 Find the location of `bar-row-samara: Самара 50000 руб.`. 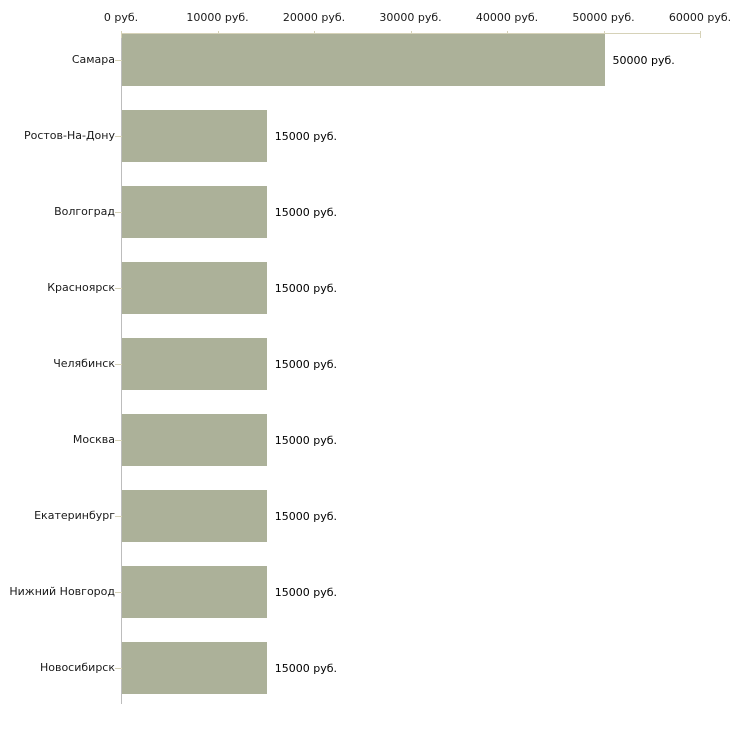

bar-row-samara: Самара 50000 руб. is located at coordinates (365, 60).